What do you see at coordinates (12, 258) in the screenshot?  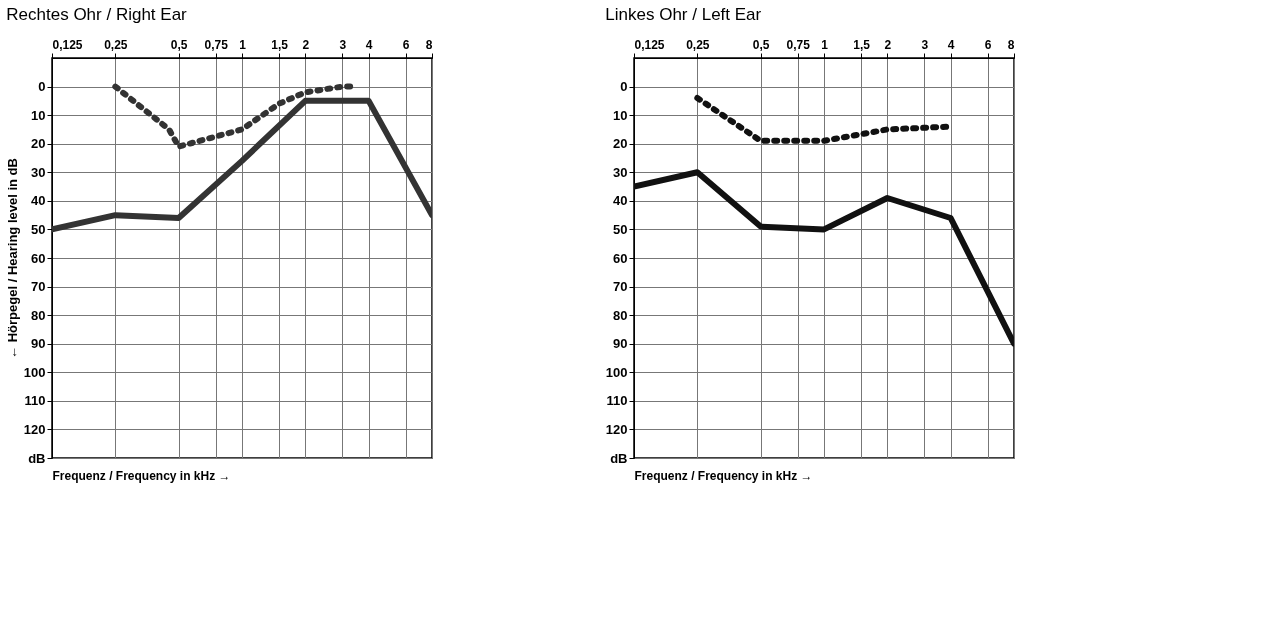 I see `y-axis-title: ← Hörpegel / Hearing level in dB` at bounding box center [12, 258].